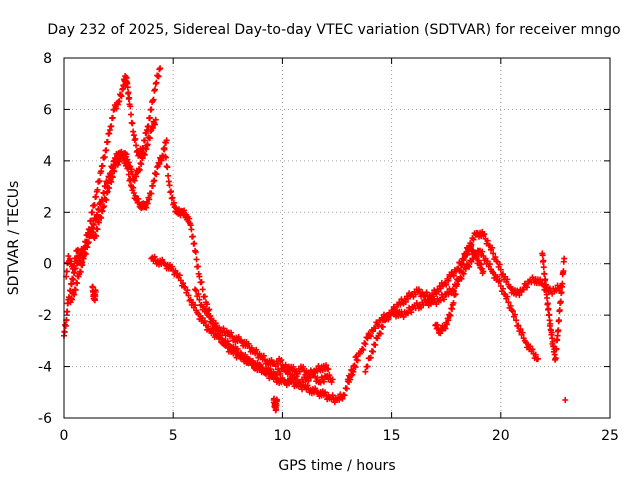 The height and width of the screenshot is (480, 640). What do you see at coordinates (47, 162) in the screenshot?
I see `y-tick-label: 4` at bounding box center [47, 162].